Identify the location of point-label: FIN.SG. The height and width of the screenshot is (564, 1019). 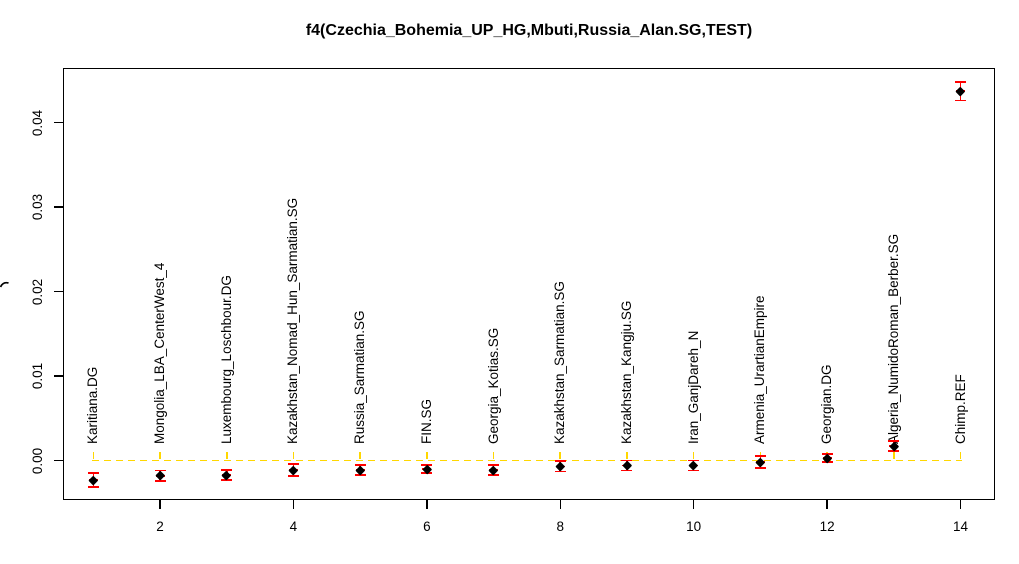
(426, 421).